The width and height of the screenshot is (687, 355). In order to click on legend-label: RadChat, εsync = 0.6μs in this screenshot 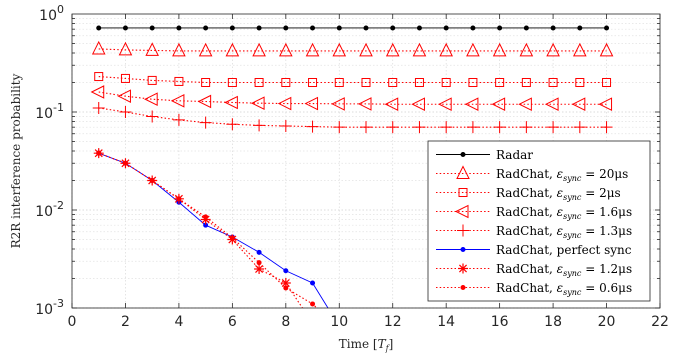, I will do `click(564, 289)`.